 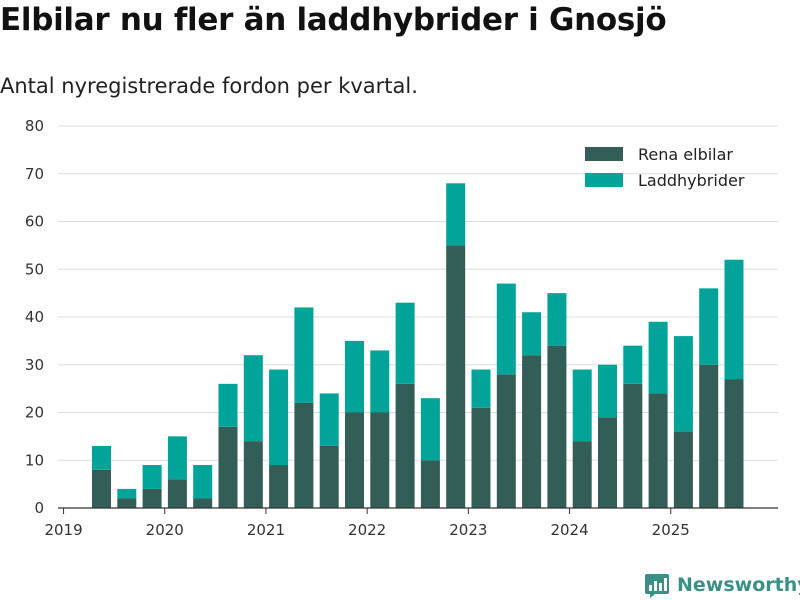 I want to click on bar-elbilar-2025Q3, so click(x=734, y=443).